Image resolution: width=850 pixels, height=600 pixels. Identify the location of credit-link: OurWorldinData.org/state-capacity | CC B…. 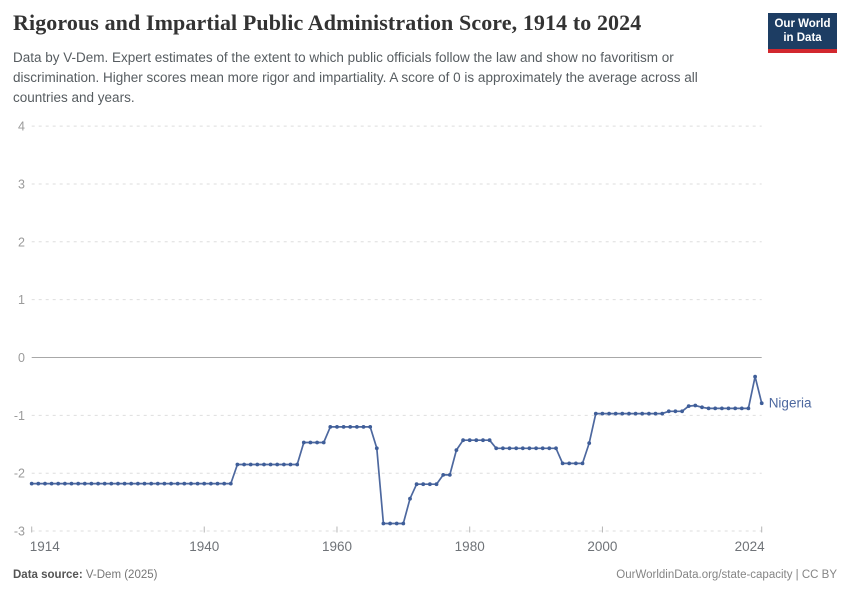
(726, 575).